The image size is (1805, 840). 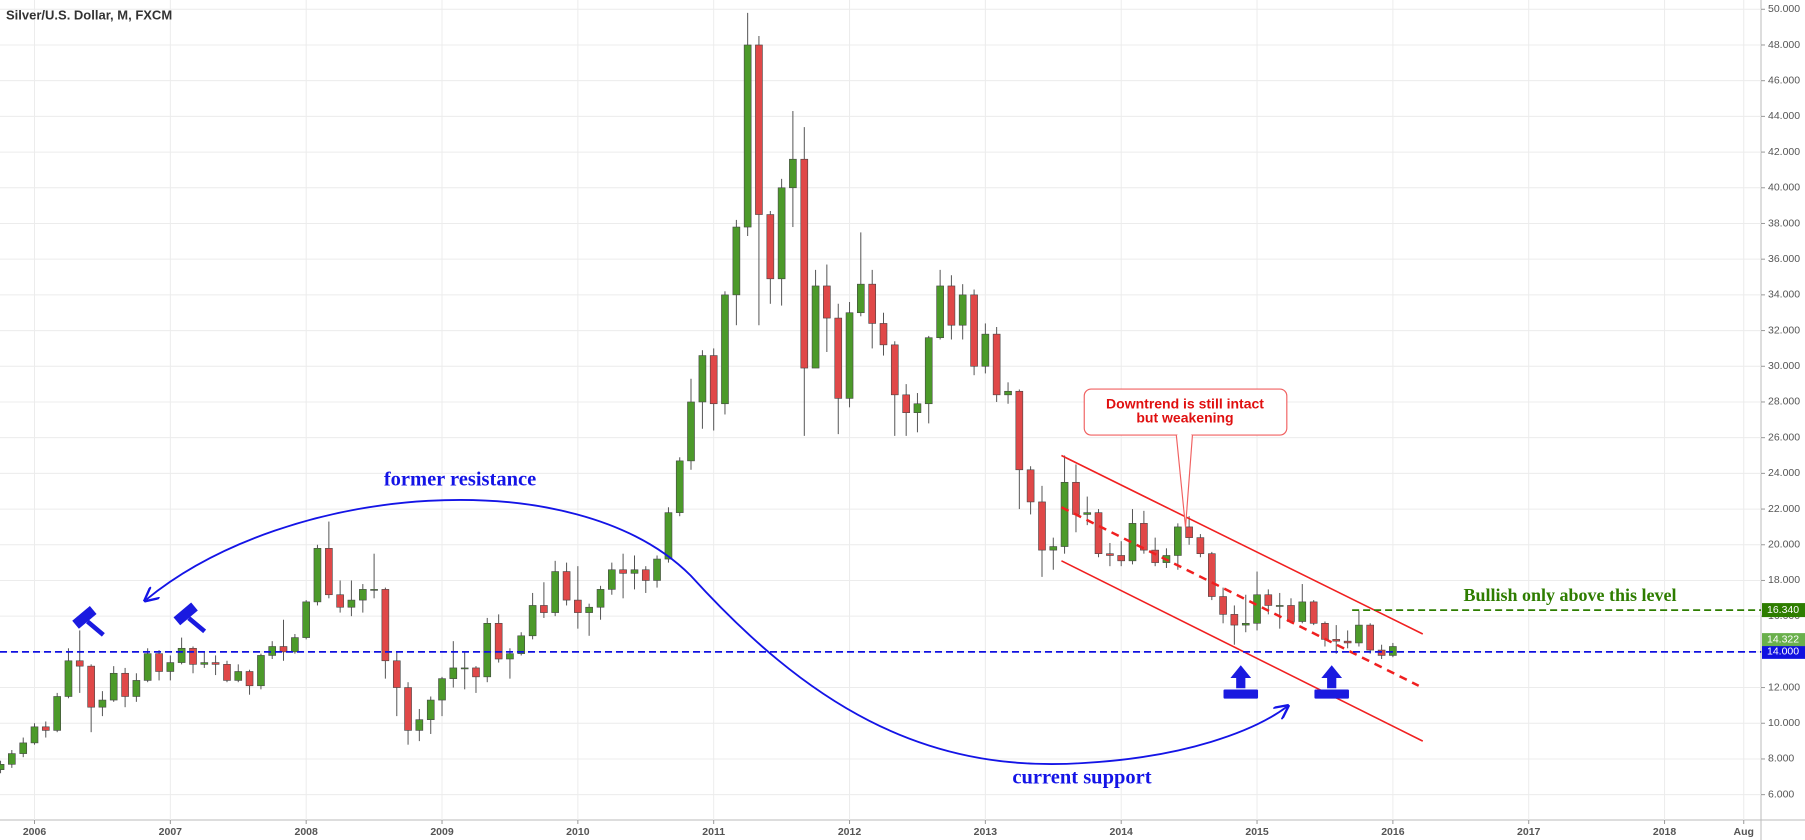 I want to click on y-tick-label: 6.000, so click(x=1781, y=794).